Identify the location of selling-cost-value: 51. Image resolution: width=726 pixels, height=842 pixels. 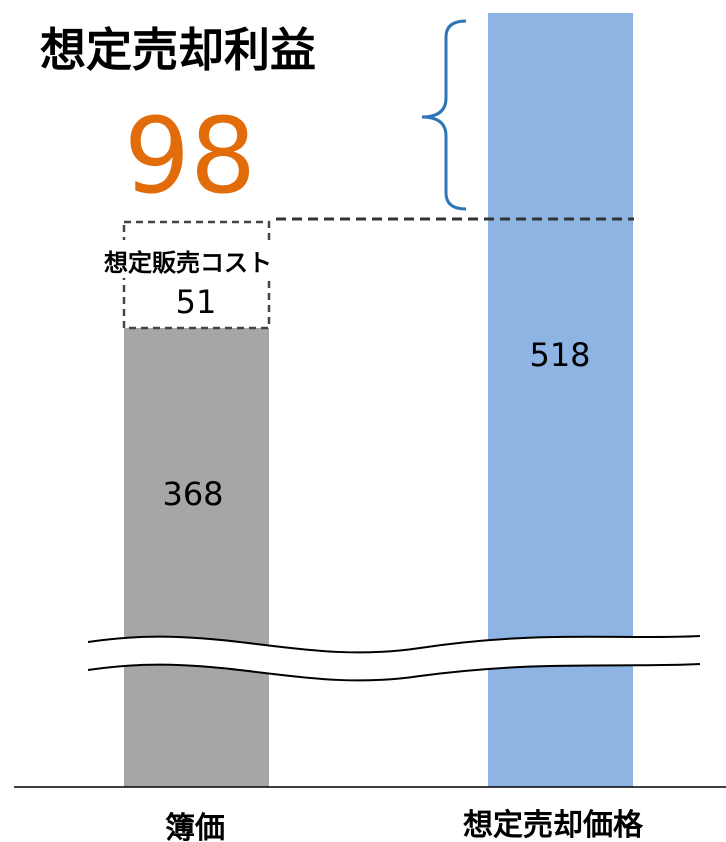
(196, 302).